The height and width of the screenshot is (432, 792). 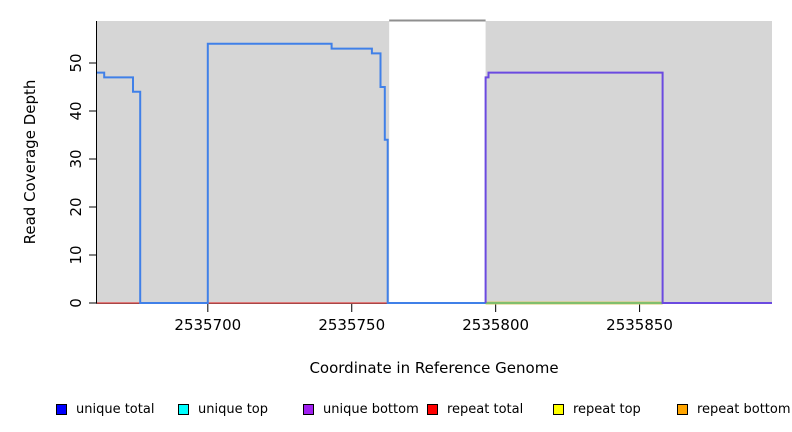 I want to click on legend-swatch-repeat-top, so click(x=558, y=409).